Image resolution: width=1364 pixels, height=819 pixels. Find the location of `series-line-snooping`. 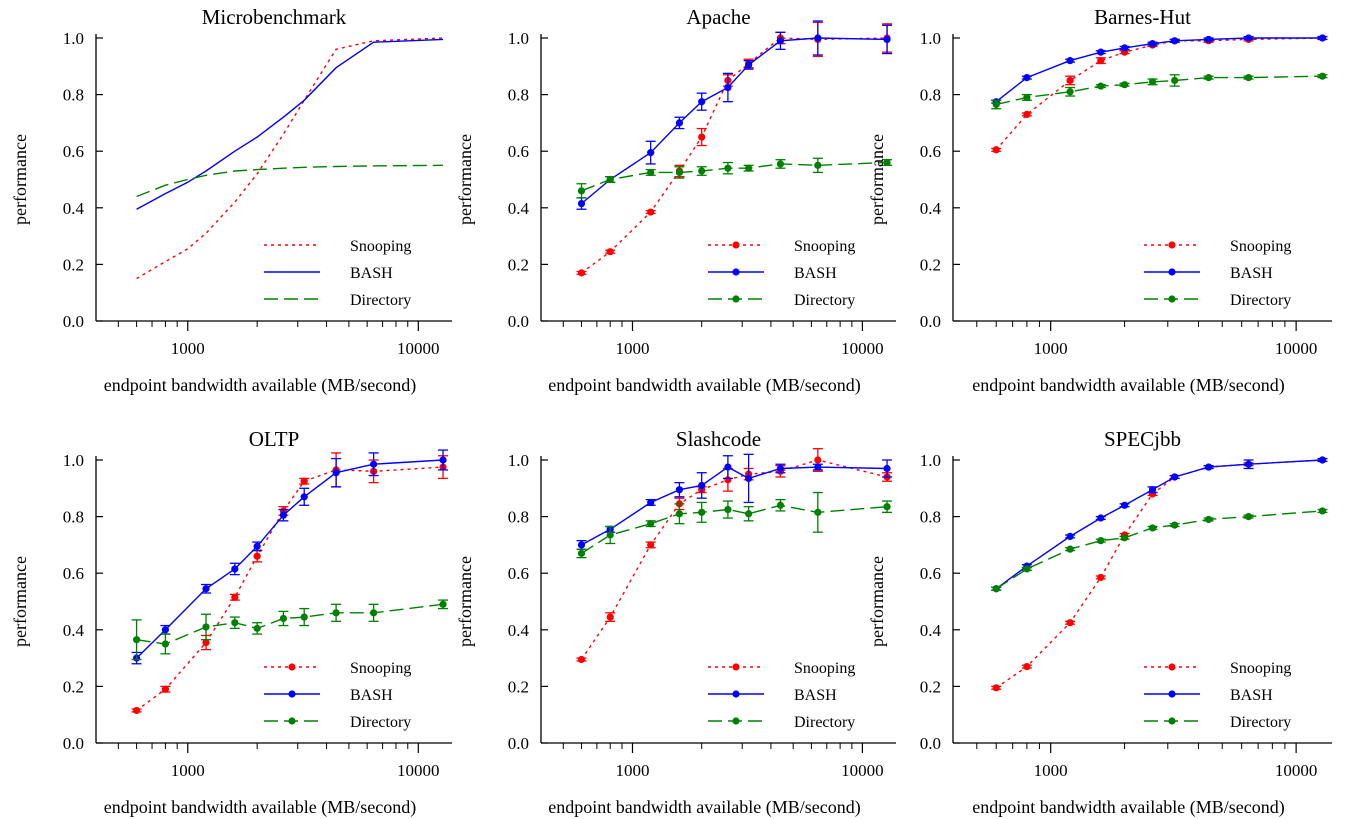

series-line-snooping is located at coordinates (1159, 574).